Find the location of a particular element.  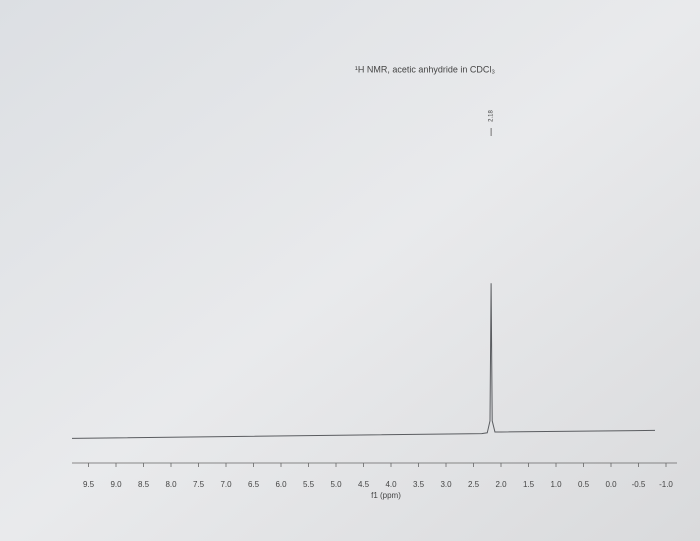

x-tick-label: 5.5 is located at coordinates (309, 484).